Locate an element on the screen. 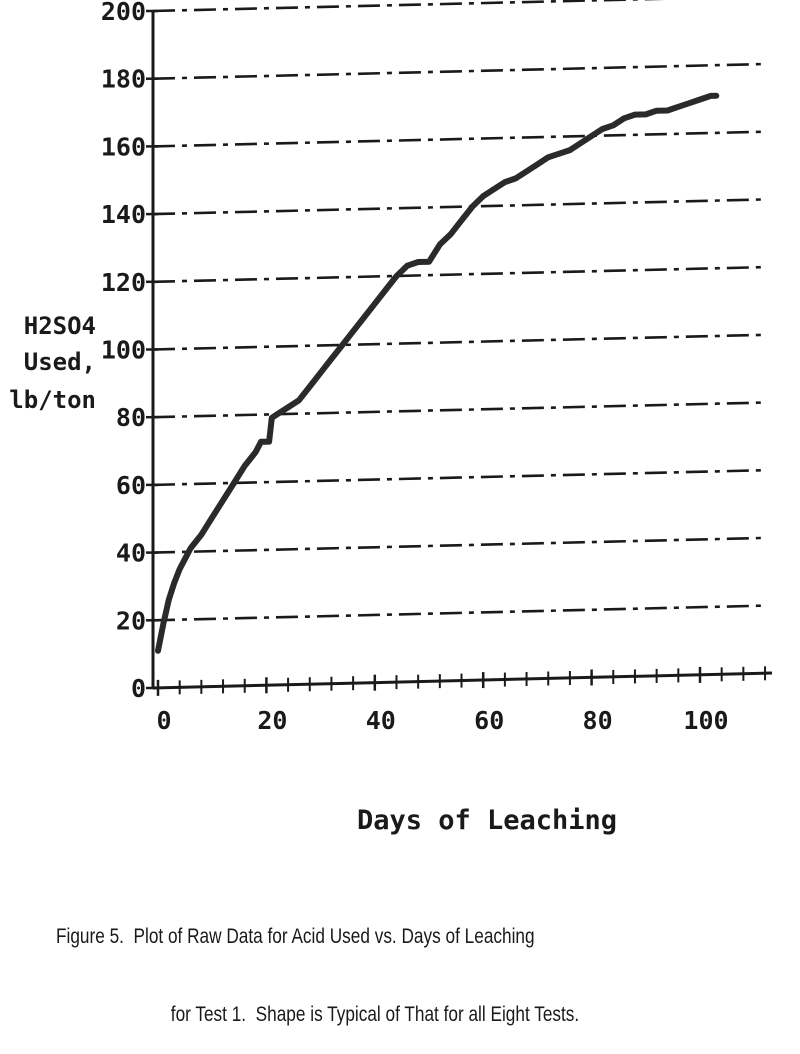  y-tick-label-160: 160 is located at coordinates (123, 146).